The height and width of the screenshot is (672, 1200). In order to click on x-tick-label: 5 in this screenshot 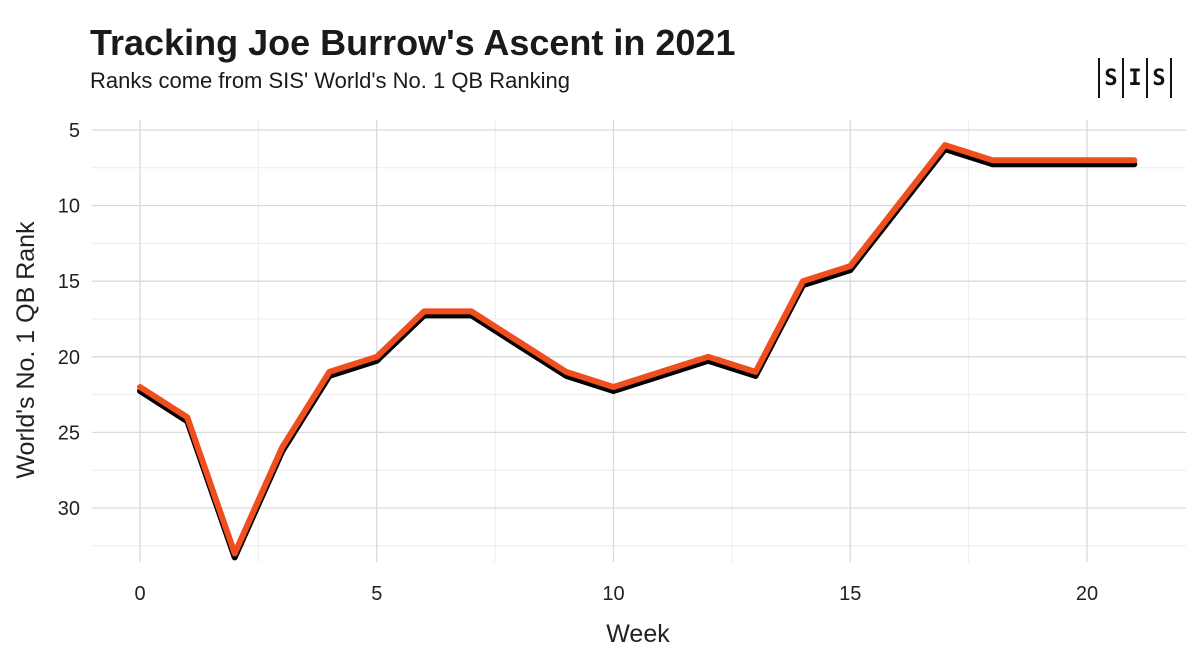, I will do `click(376, 594)`.